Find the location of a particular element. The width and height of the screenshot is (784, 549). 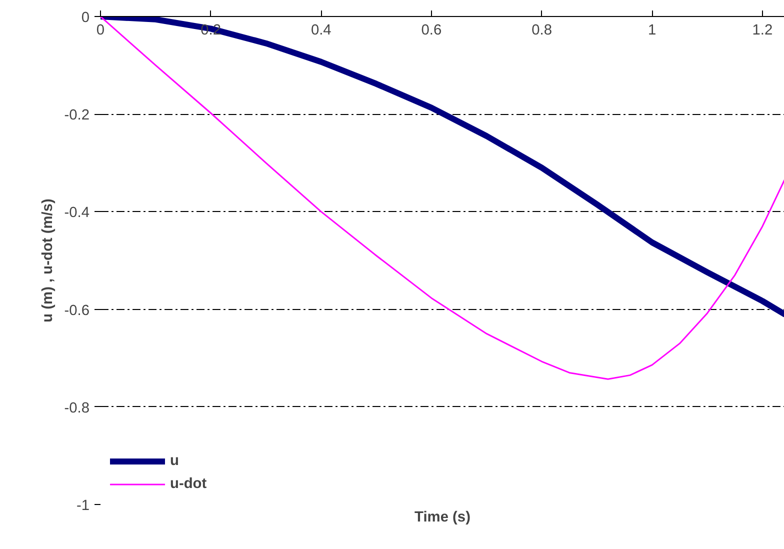

y-tick-label: -1 is located at coordinates (83, 506).